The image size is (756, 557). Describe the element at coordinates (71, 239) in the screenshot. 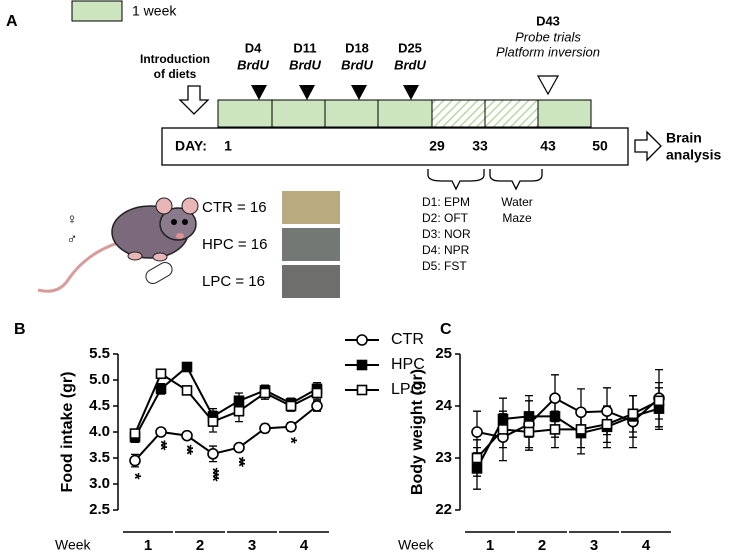

I see `sex-symbol: ♂` at that location.